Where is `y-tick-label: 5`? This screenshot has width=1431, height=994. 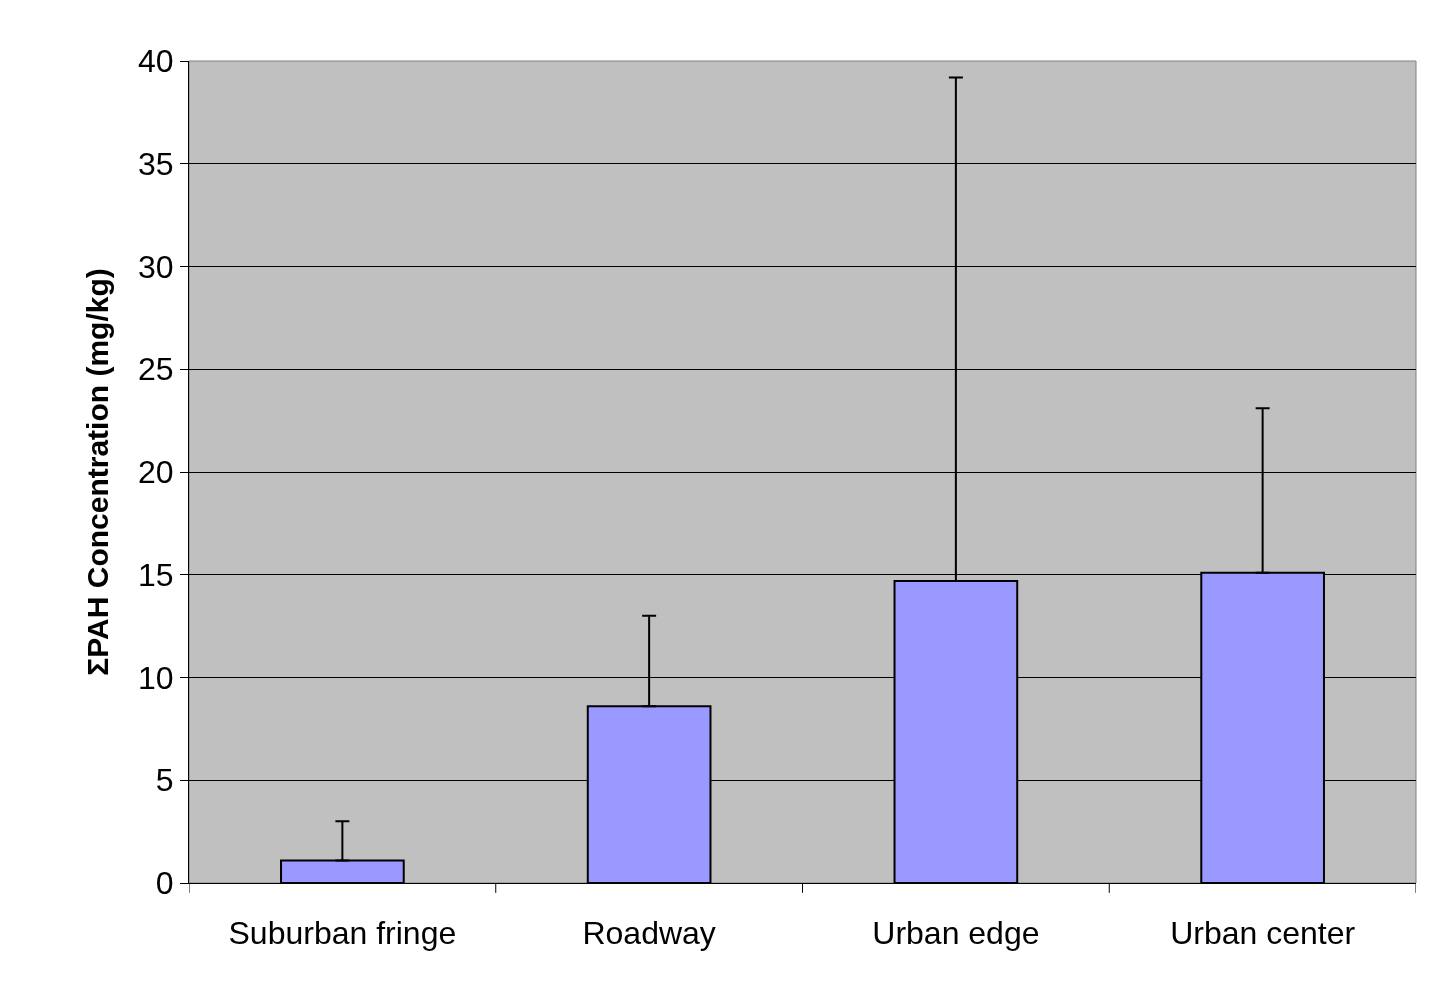
y-tick-label: 5 is located at coordinates (164, 780).